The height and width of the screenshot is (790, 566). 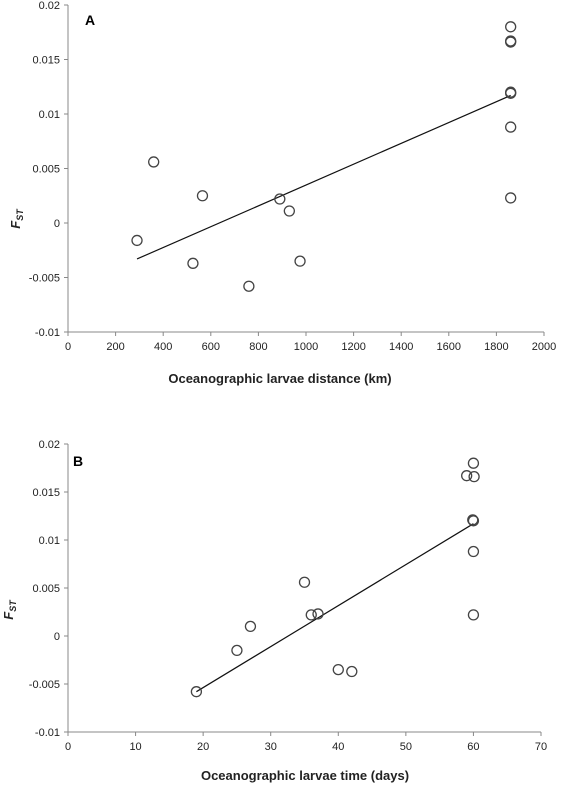 I want to click on x-tick-label: 400, so click(x=163, y=347).